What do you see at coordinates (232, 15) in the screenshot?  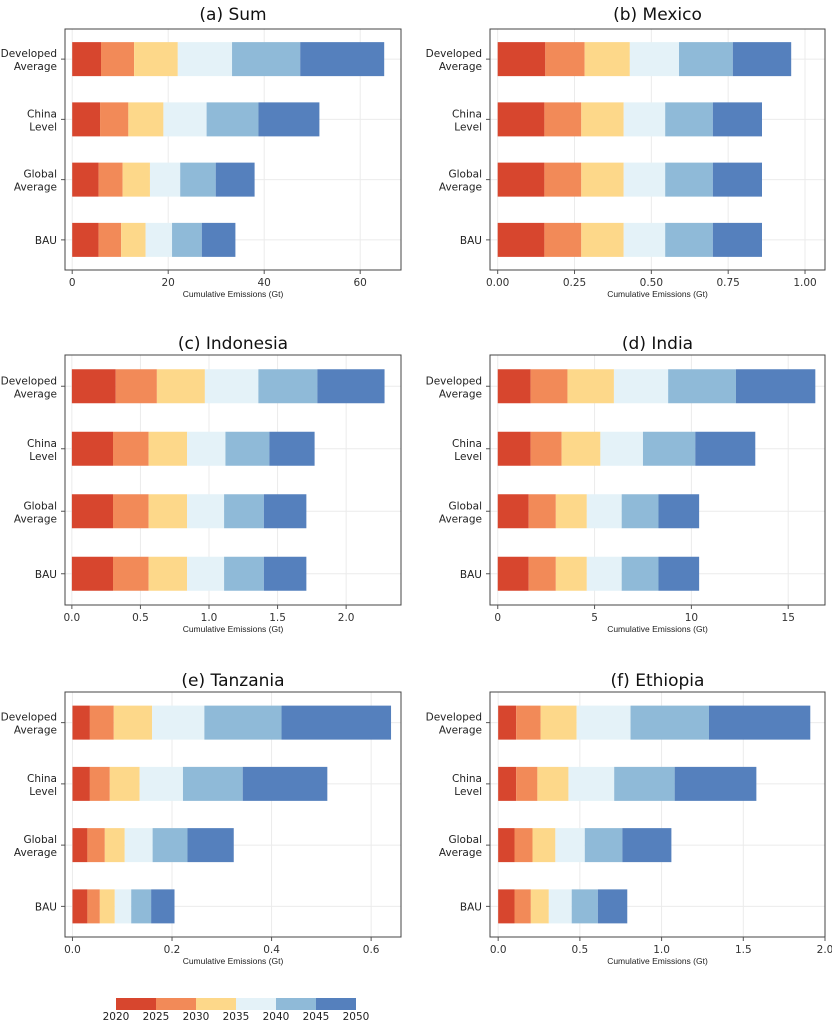 I see `panel-title: (a) Sum` at bounding box center [232, 15].